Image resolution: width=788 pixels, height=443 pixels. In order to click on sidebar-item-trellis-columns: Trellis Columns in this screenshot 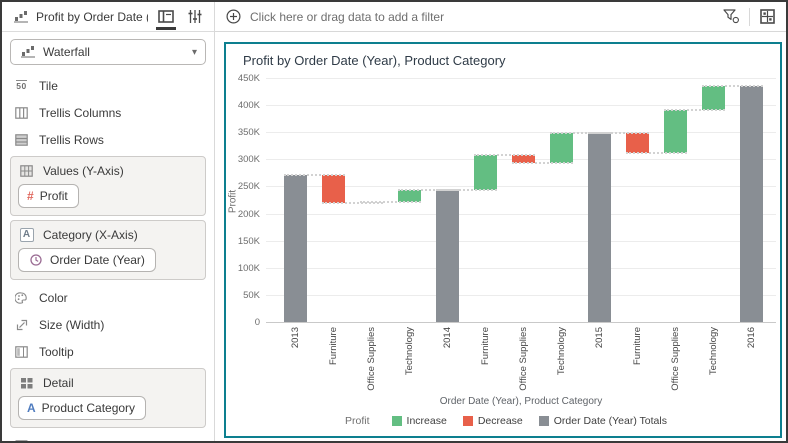, I will do `click(108, 112)`.